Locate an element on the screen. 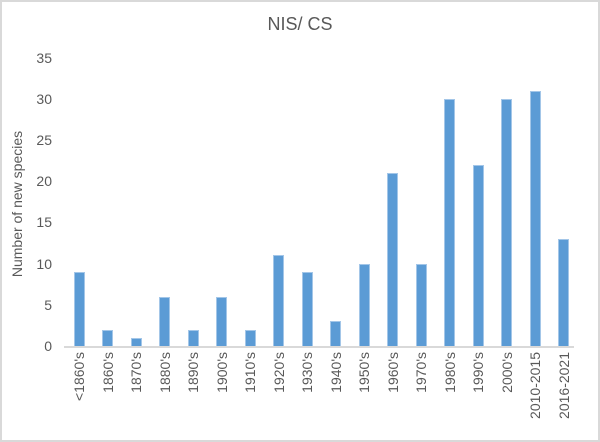 Image resolution: width=600 pixels, height=442 pixels. x-tick-label: 1950's is located at coordinates (364, 372).